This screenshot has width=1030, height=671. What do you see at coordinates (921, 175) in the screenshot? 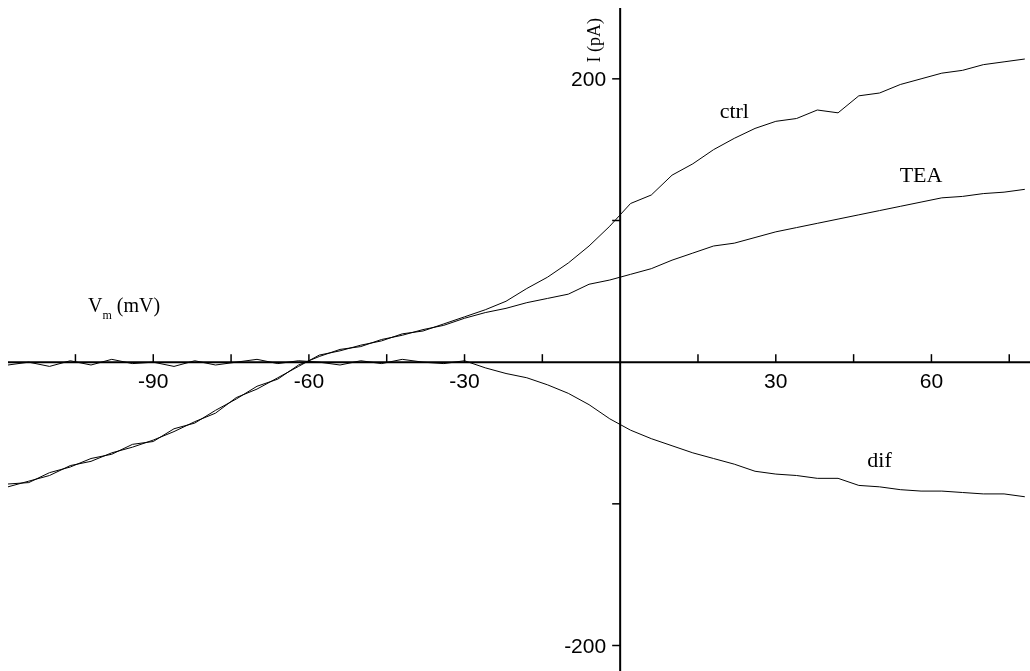
I see `series-label: TEA` at bounding box center [921, 175].